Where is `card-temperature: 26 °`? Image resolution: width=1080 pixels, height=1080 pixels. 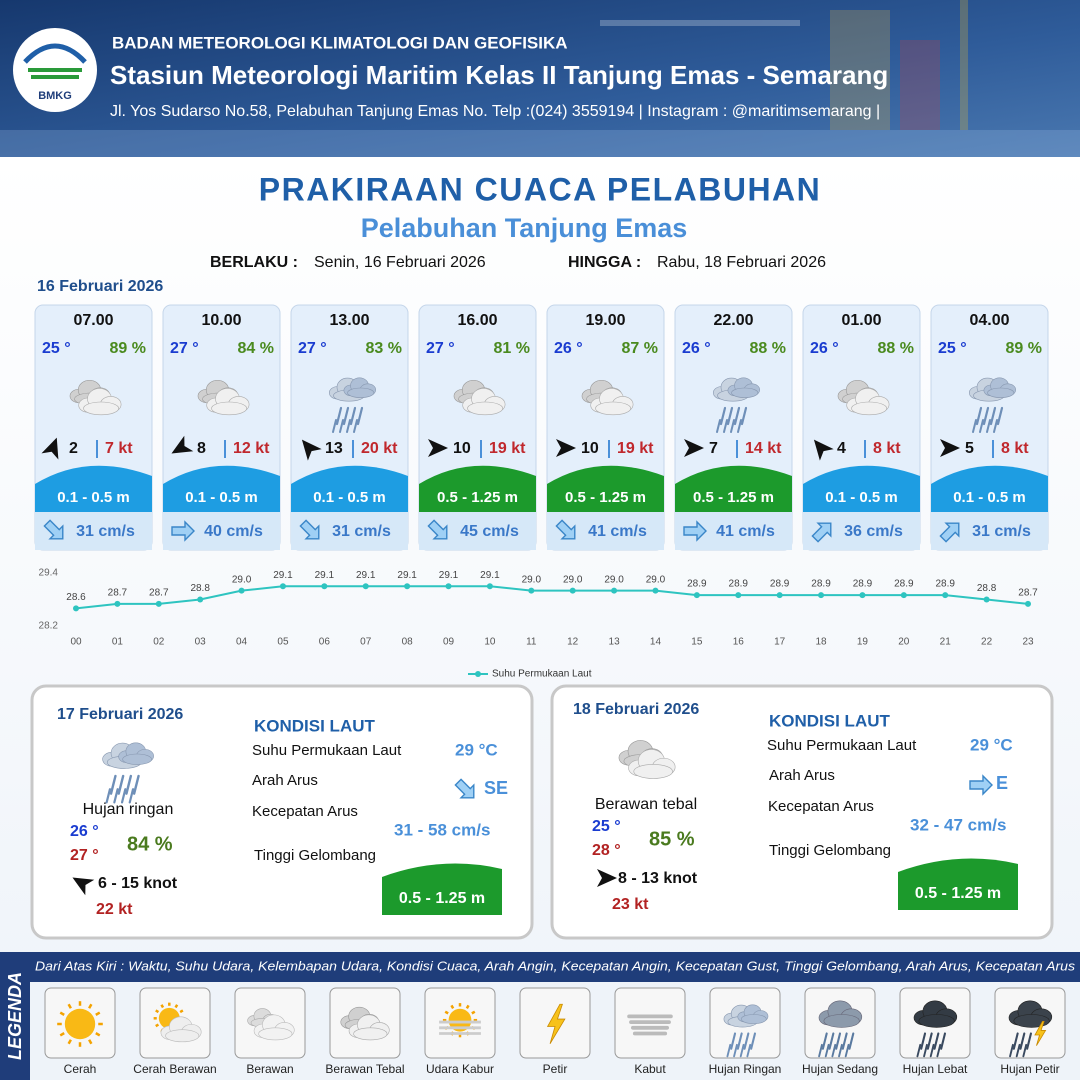
card-temperature: 26 ° is located at coordinates (696, 348).